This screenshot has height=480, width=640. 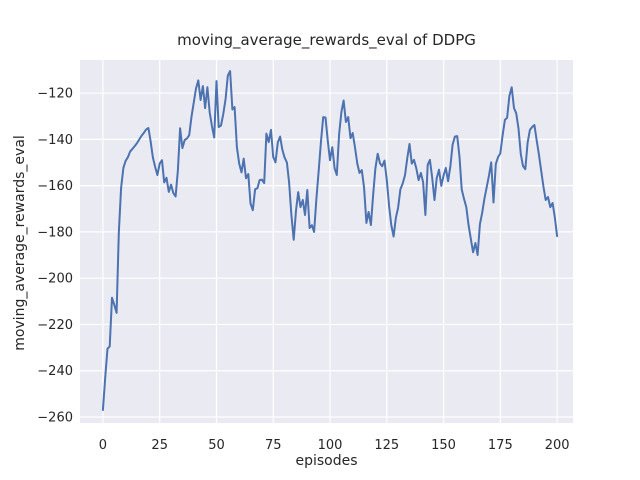 I want to click on y-tick-label: −140, so click(x=55, y=140).